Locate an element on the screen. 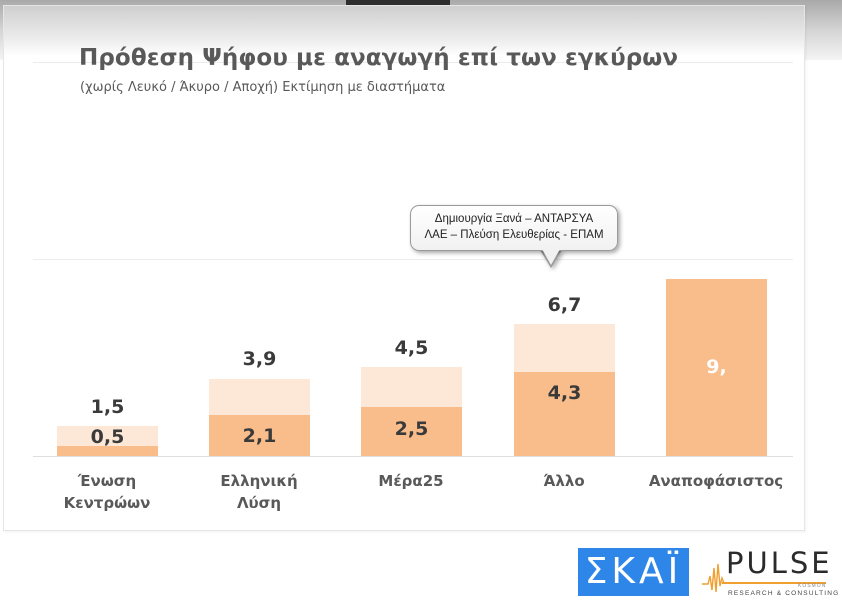  value-label-anapofasistos: 9, is located at coordinates (716, 367).